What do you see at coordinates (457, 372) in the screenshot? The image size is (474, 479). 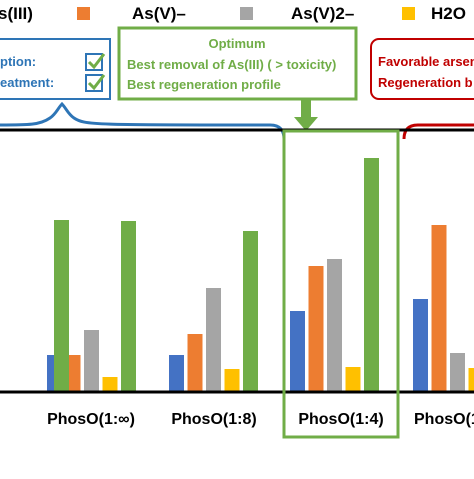 I see `bar-series2-cat4` at bounding box center [457, 372].